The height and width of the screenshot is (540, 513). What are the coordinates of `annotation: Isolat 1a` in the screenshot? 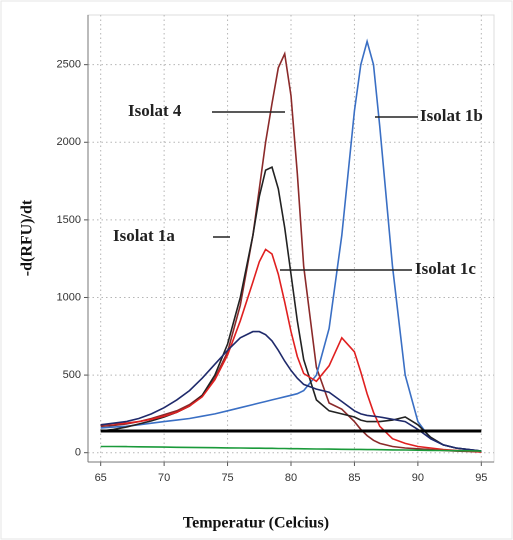 It's located at (144, 235).